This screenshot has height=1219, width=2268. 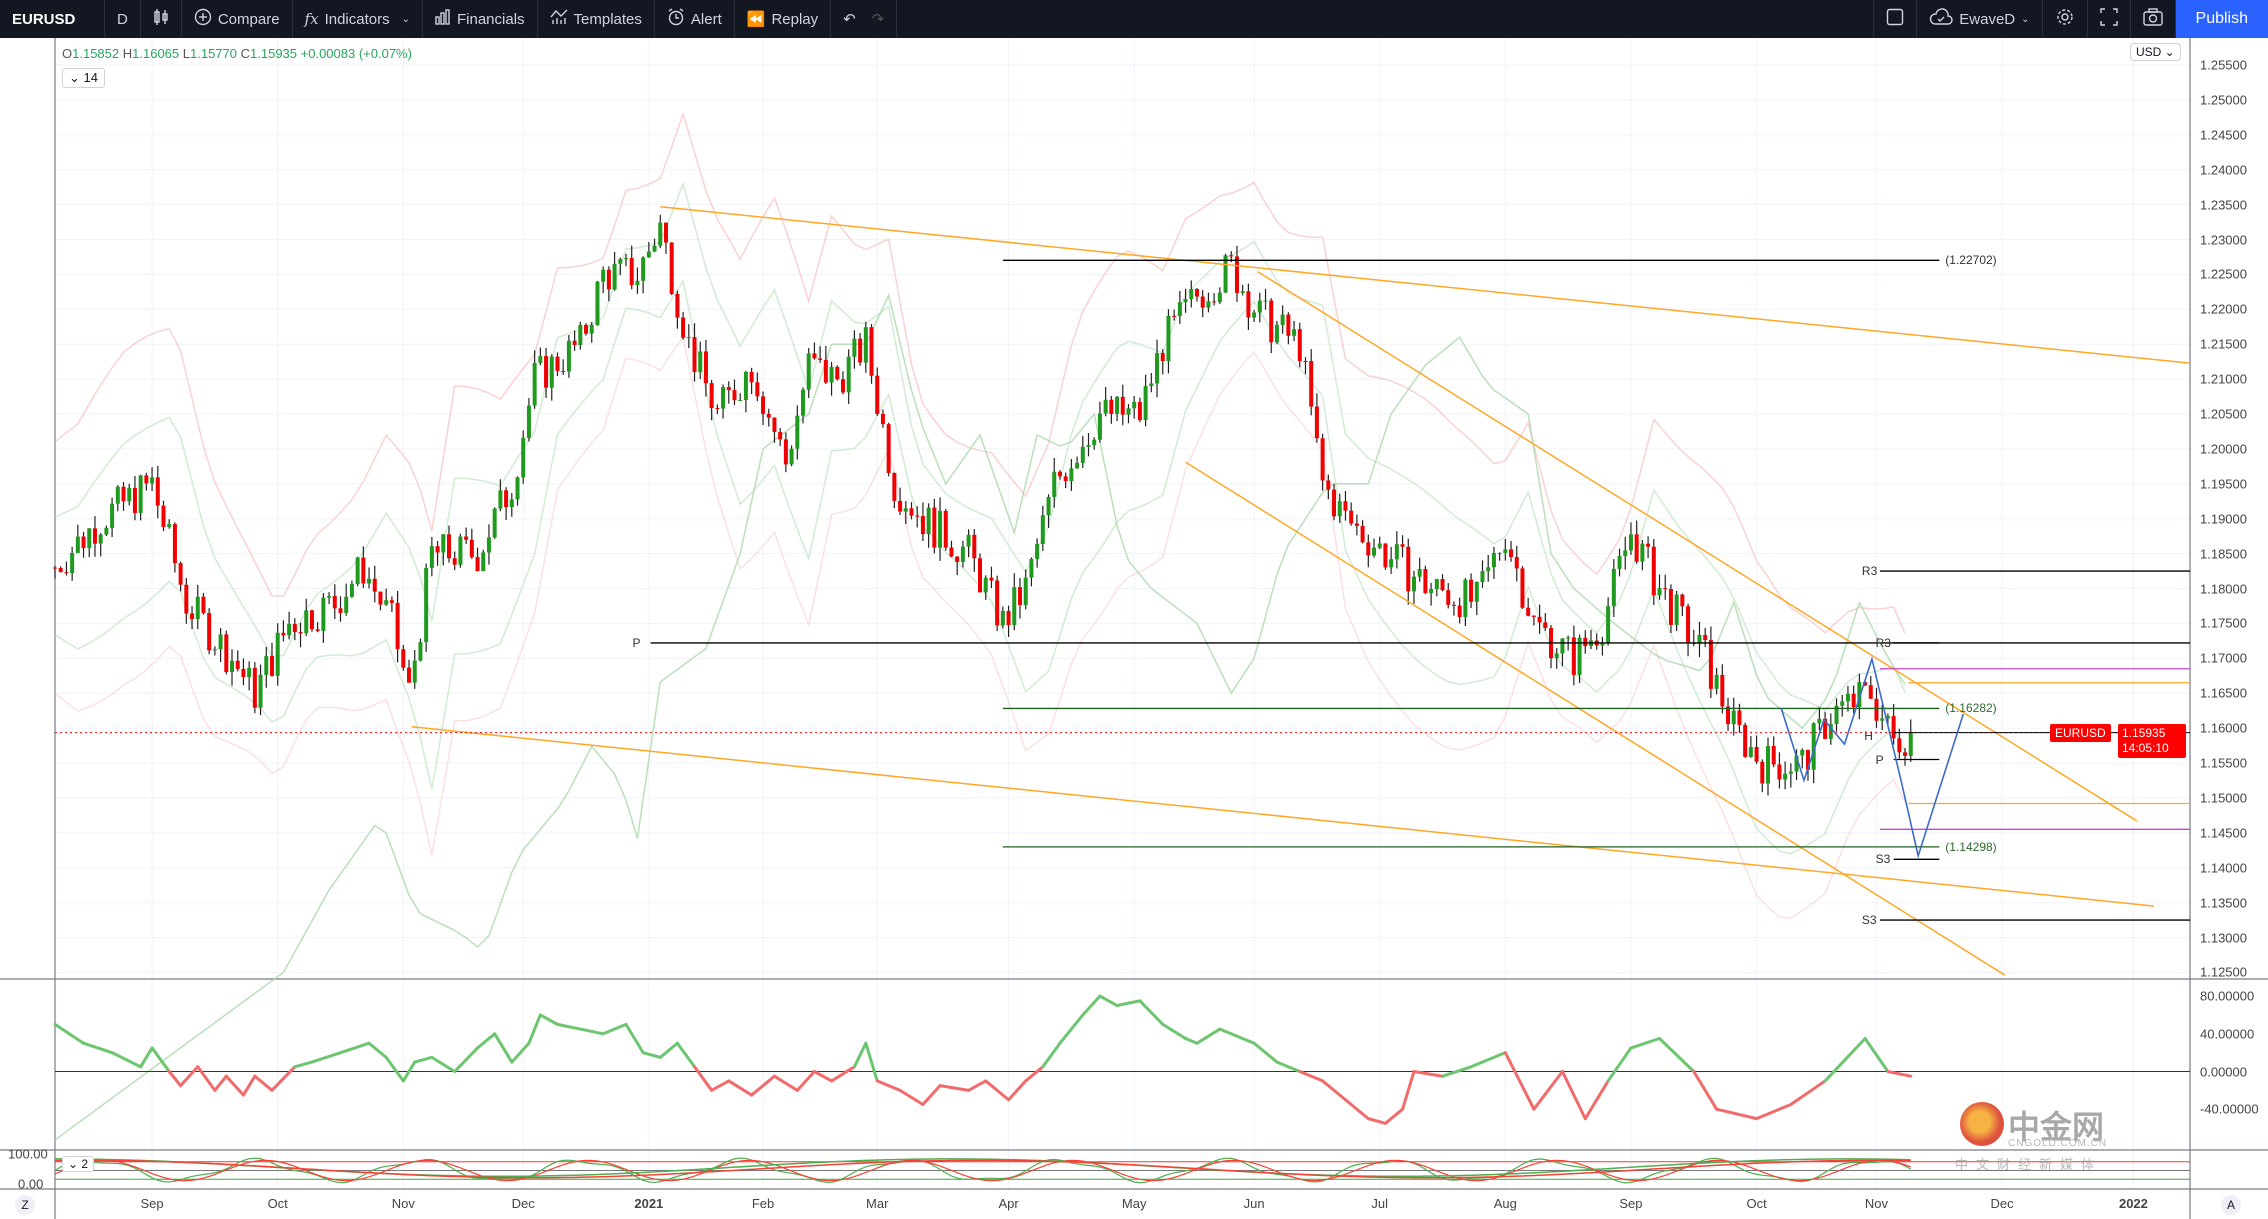 I want to click on level-label: (1.16282), so click(x=1971, y=708).